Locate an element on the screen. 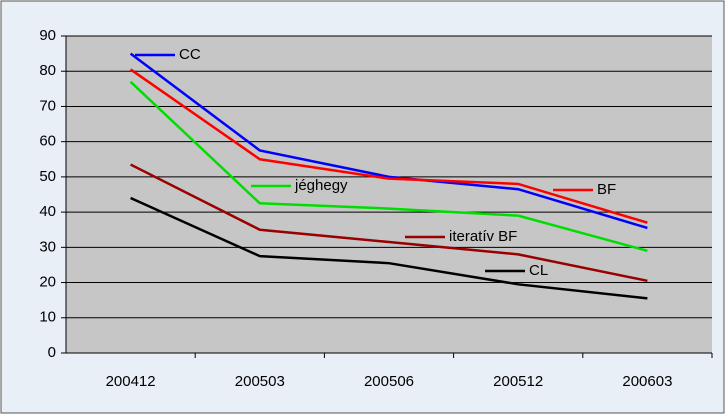 This screenshot has width=725, height=414. y-tick-label: 10 is located at coordinates (47, 317).